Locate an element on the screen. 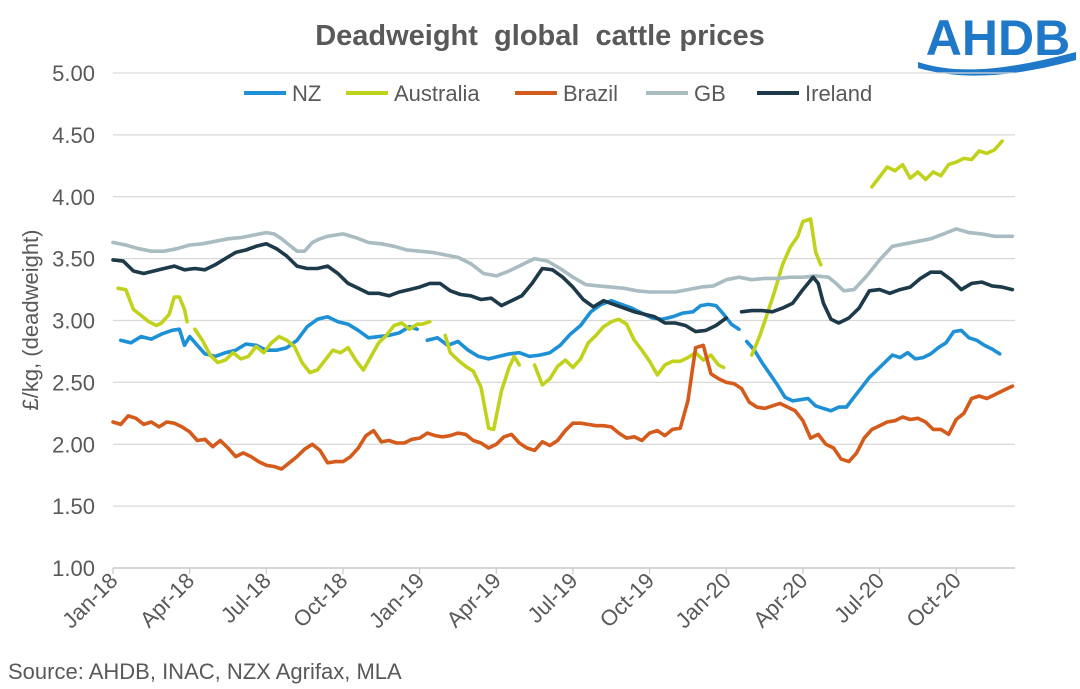  ahdb-logo: AHDB is located at coordinates (997, 43).